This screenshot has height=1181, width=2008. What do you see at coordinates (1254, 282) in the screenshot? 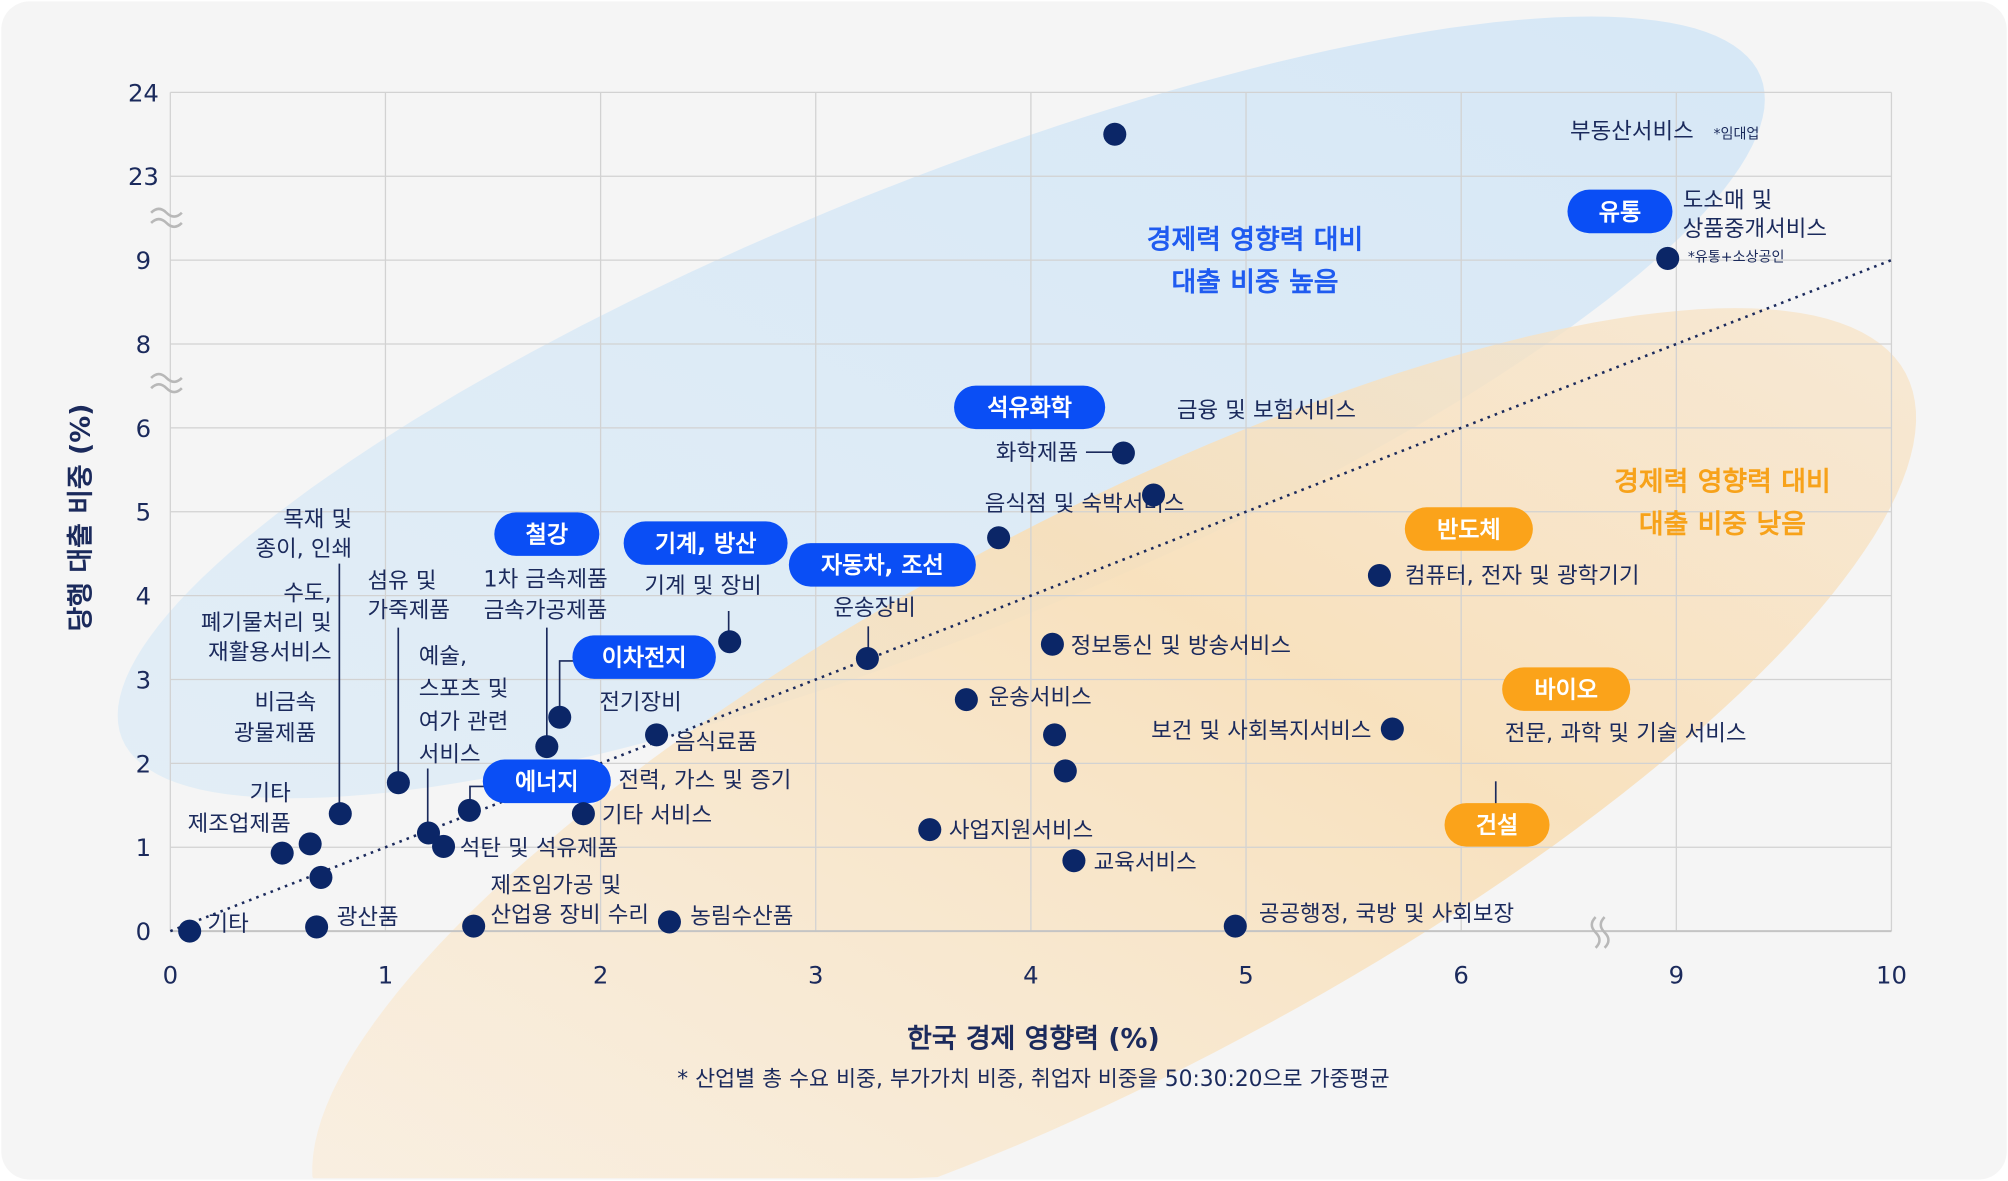
I see `high-loan-region-label: 대출 비중 높음` at bounding box center [1254, 282].